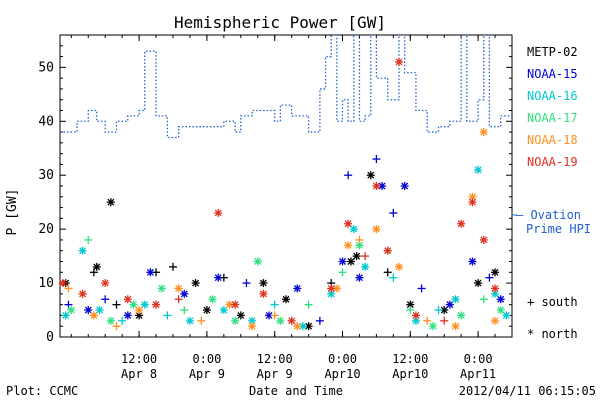 The image size is (600, 400). Describe the element at coordinates (478, 374) in the screenshot. I see `x-tick-label-date: Apr11` at that location.